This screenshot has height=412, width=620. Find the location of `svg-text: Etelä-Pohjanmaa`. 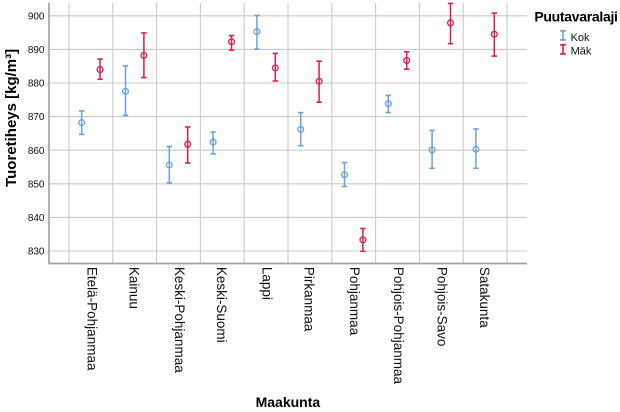

svg-text: Etelä-Pohjanmaa is located at coordinates (91, 319).